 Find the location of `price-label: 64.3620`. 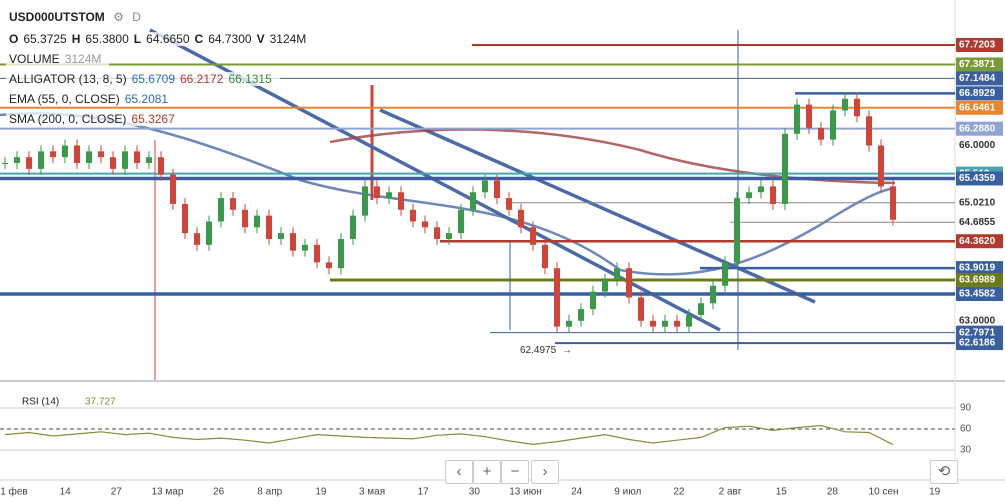

price-label: 64.3620 is located at coordinates (977, 241).